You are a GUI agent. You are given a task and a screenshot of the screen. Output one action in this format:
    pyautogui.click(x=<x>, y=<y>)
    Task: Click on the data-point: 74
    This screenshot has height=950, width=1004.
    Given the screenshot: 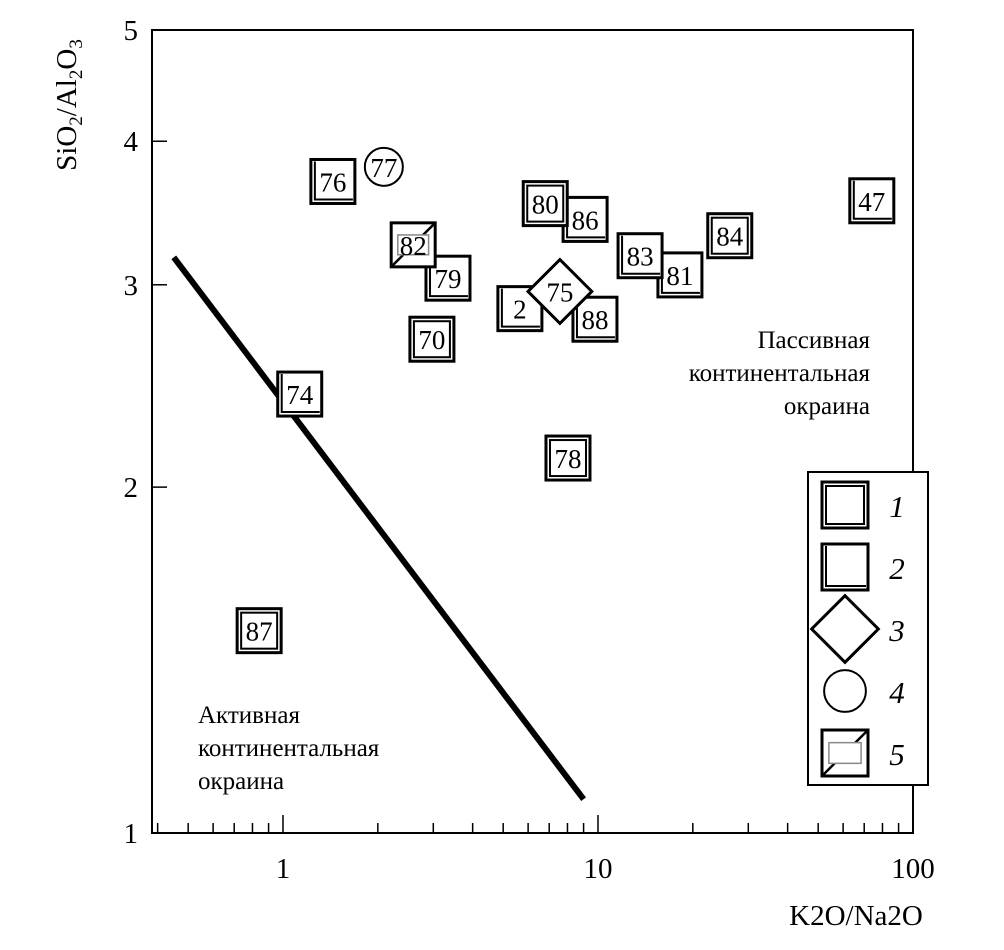 What is the action you would take?
    pyautogui.click(x=300, y=394)
    